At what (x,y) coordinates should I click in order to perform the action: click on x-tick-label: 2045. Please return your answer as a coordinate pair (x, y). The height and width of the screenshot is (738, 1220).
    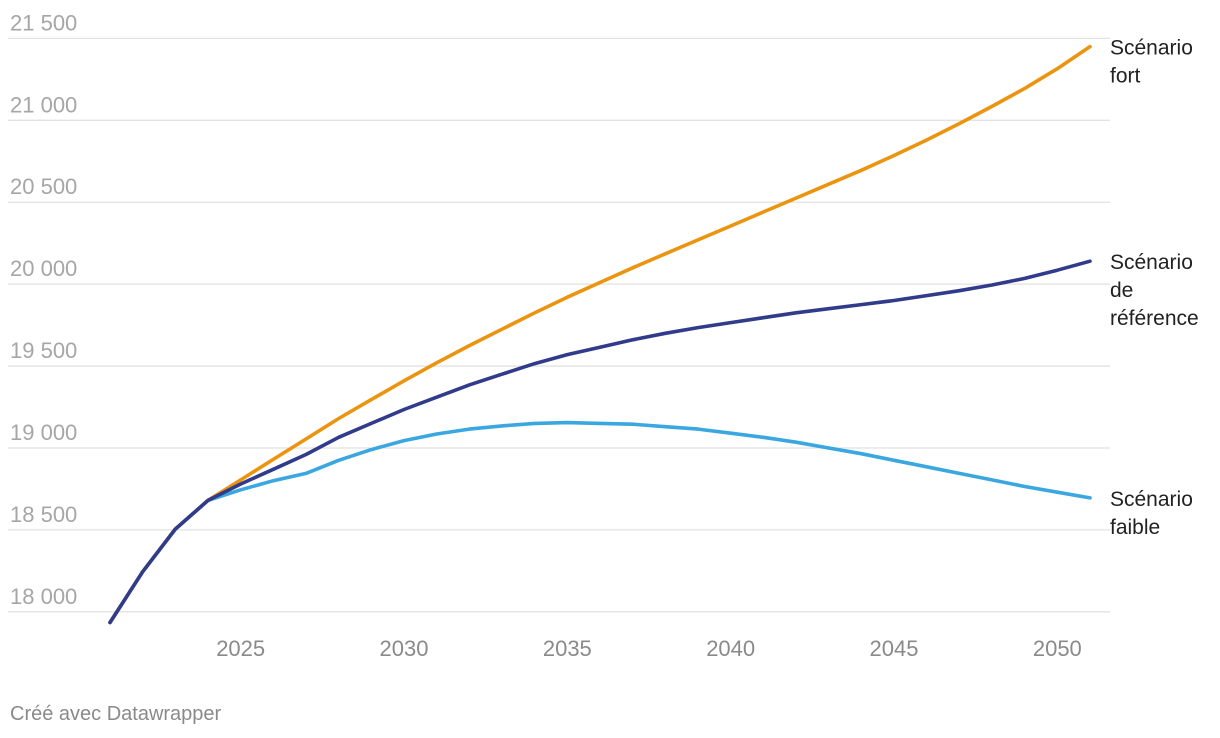
    Looking at the image, I should click on (894, 648).